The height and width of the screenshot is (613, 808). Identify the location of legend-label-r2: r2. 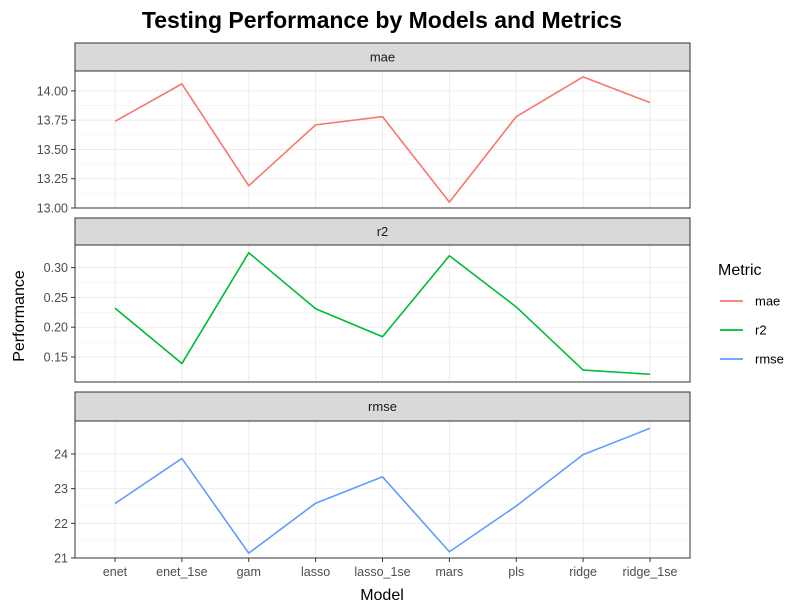
(761, 330).